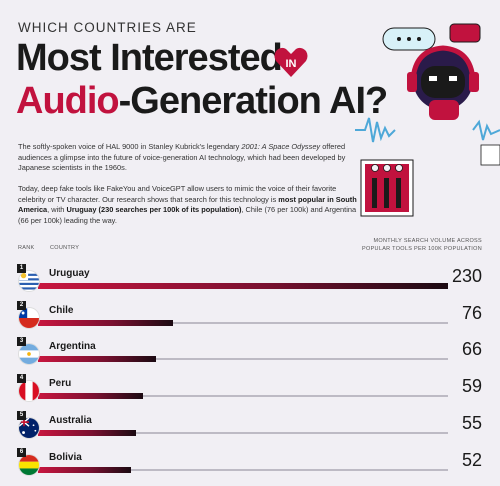 The height and width of the screenshot is (486, 500). I want to click on country-label: Chile, so click(61, 310).